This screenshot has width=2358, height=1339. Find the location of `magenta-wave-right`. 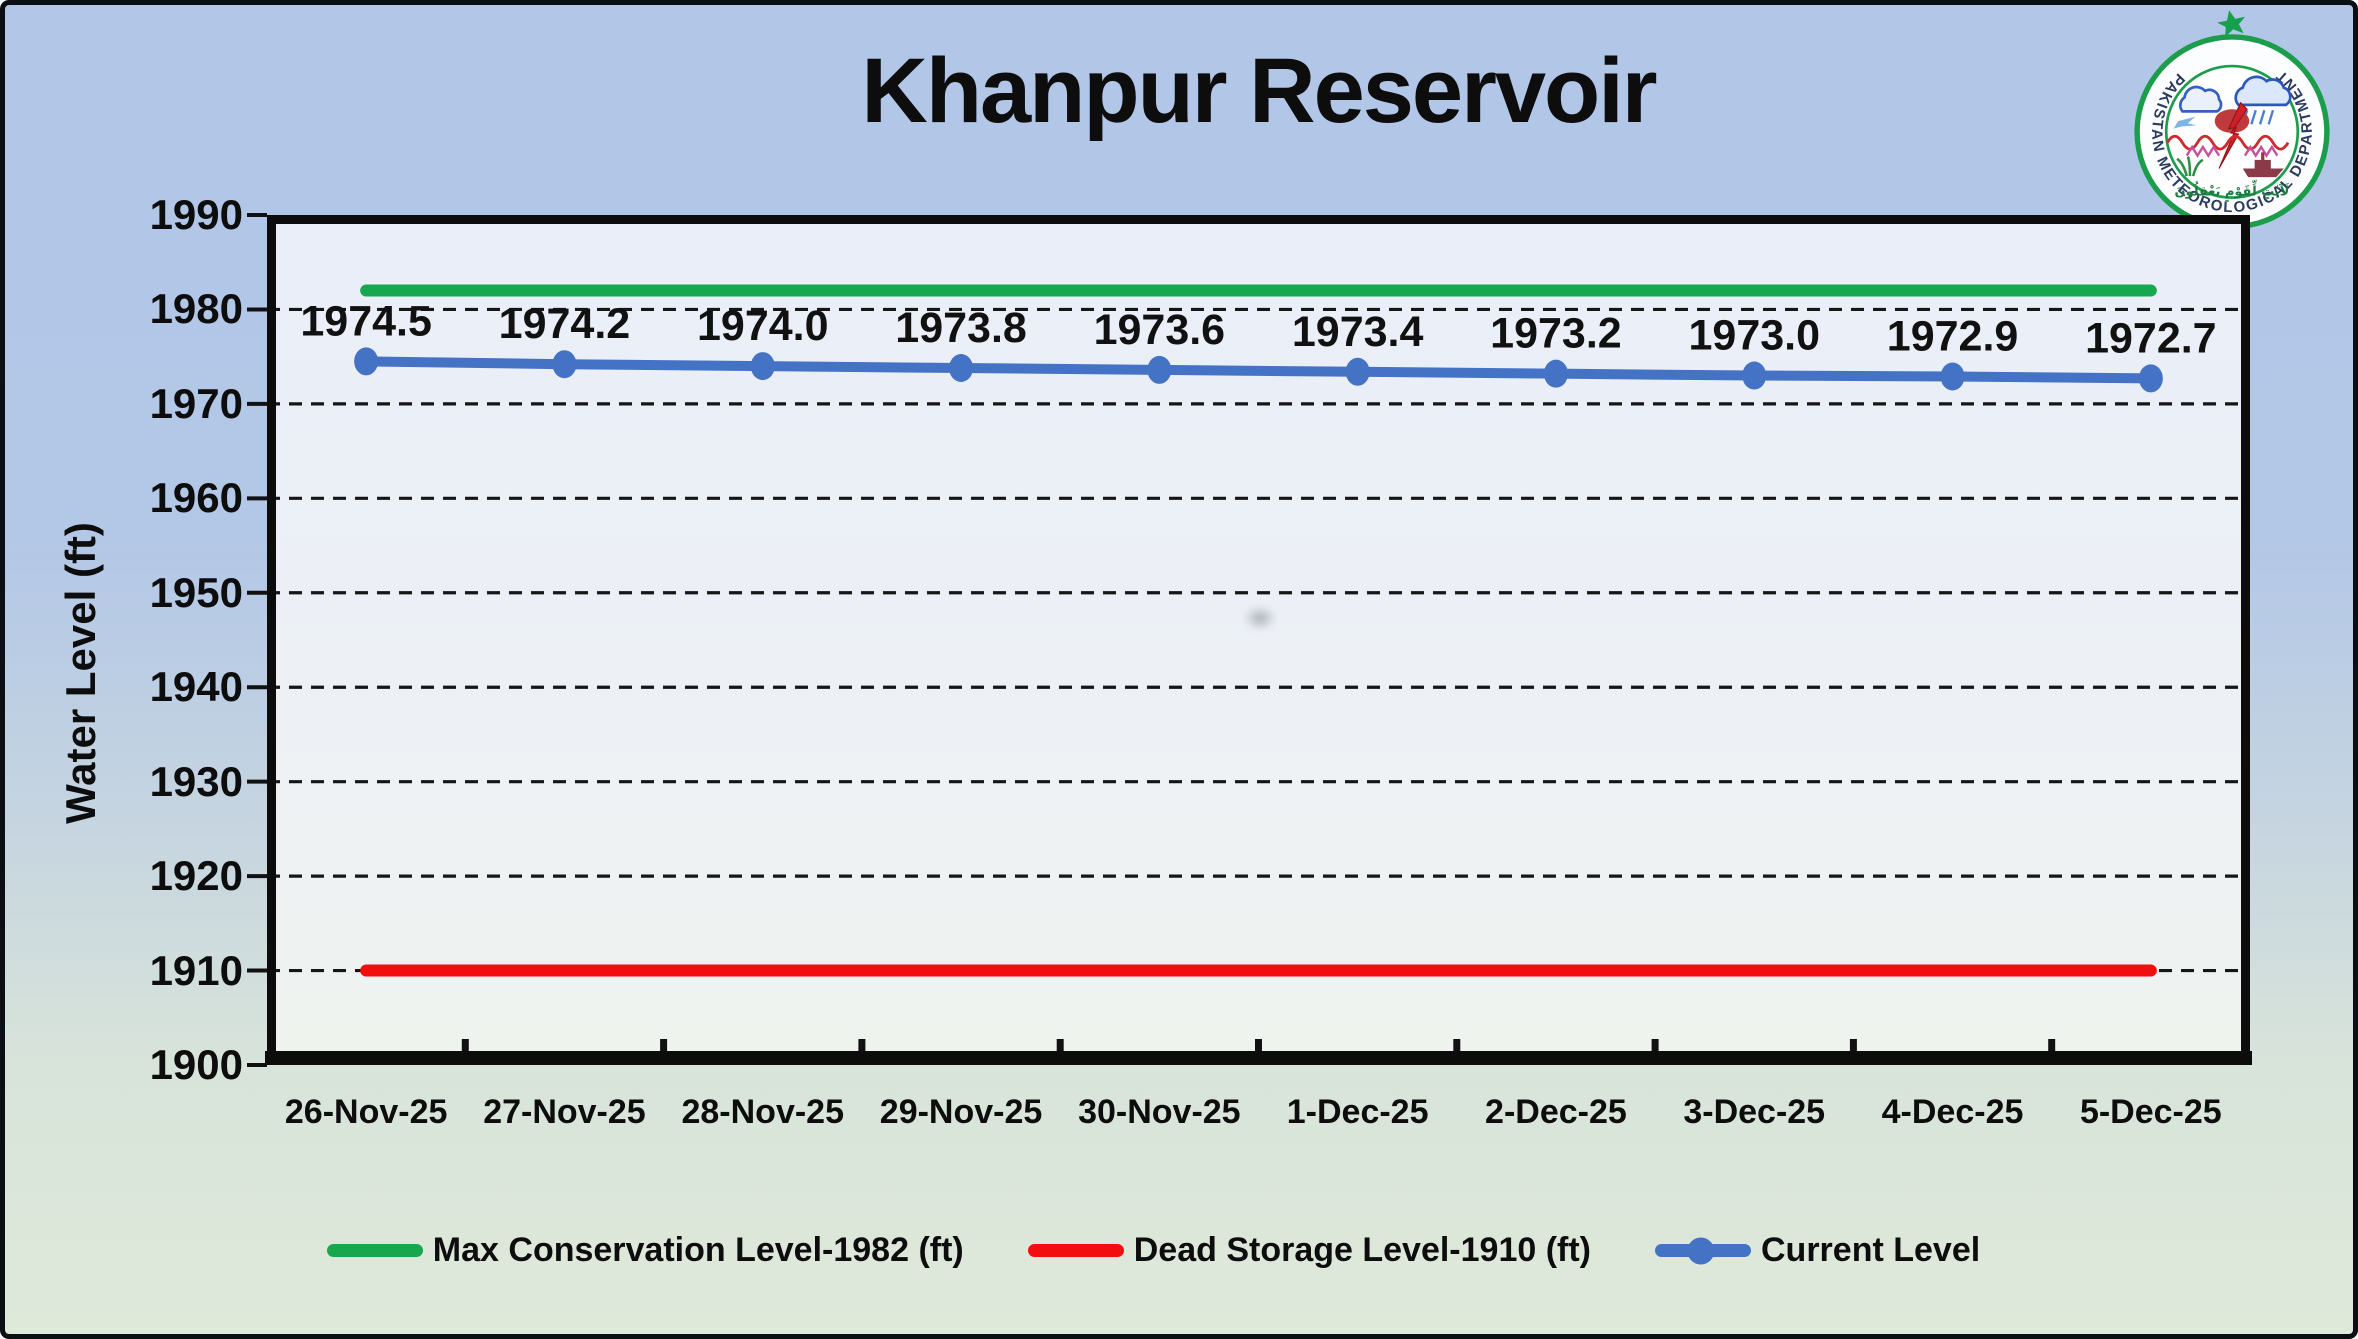

magenta-wave-right is located at coordinates (2261, 151).